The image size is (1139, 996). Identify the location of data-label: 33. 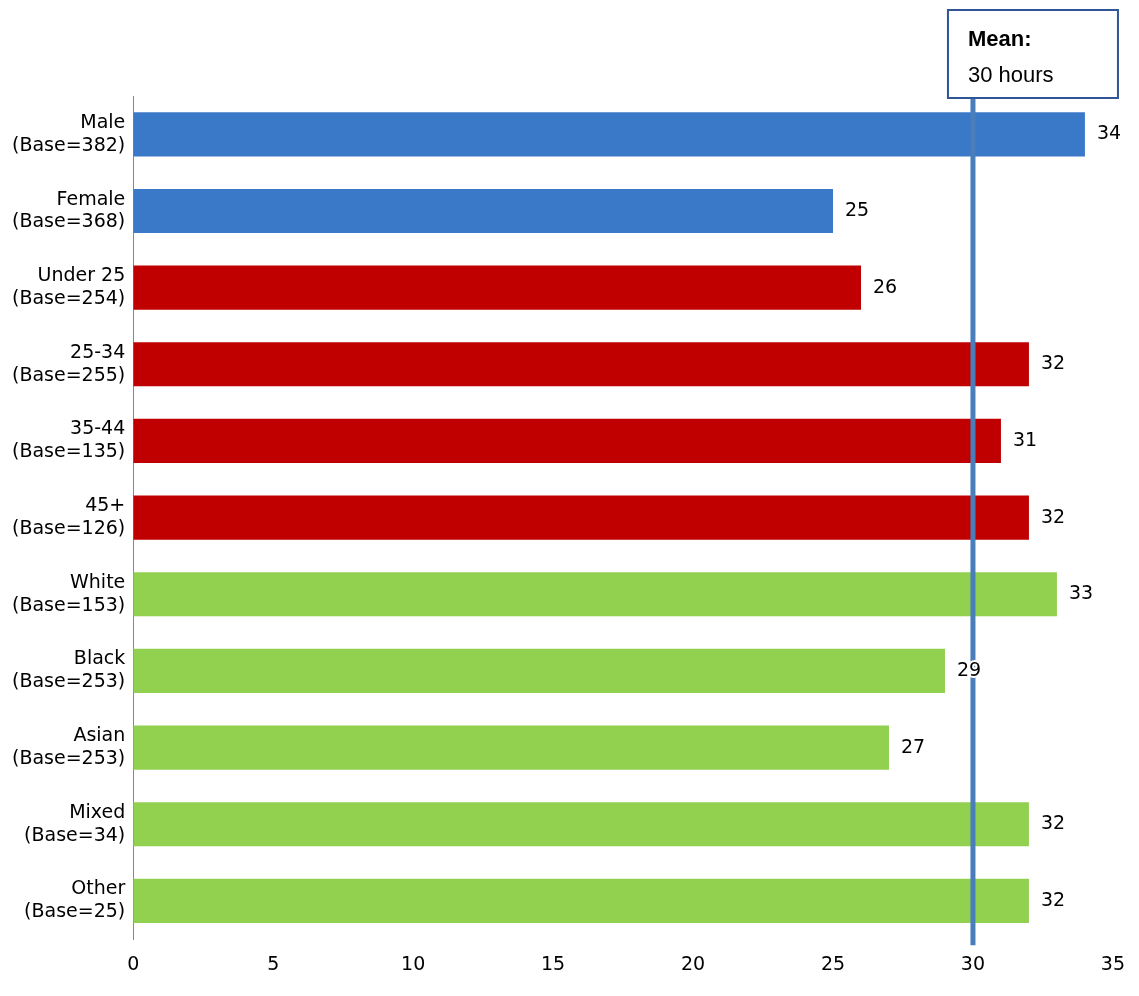
(1081, 592).